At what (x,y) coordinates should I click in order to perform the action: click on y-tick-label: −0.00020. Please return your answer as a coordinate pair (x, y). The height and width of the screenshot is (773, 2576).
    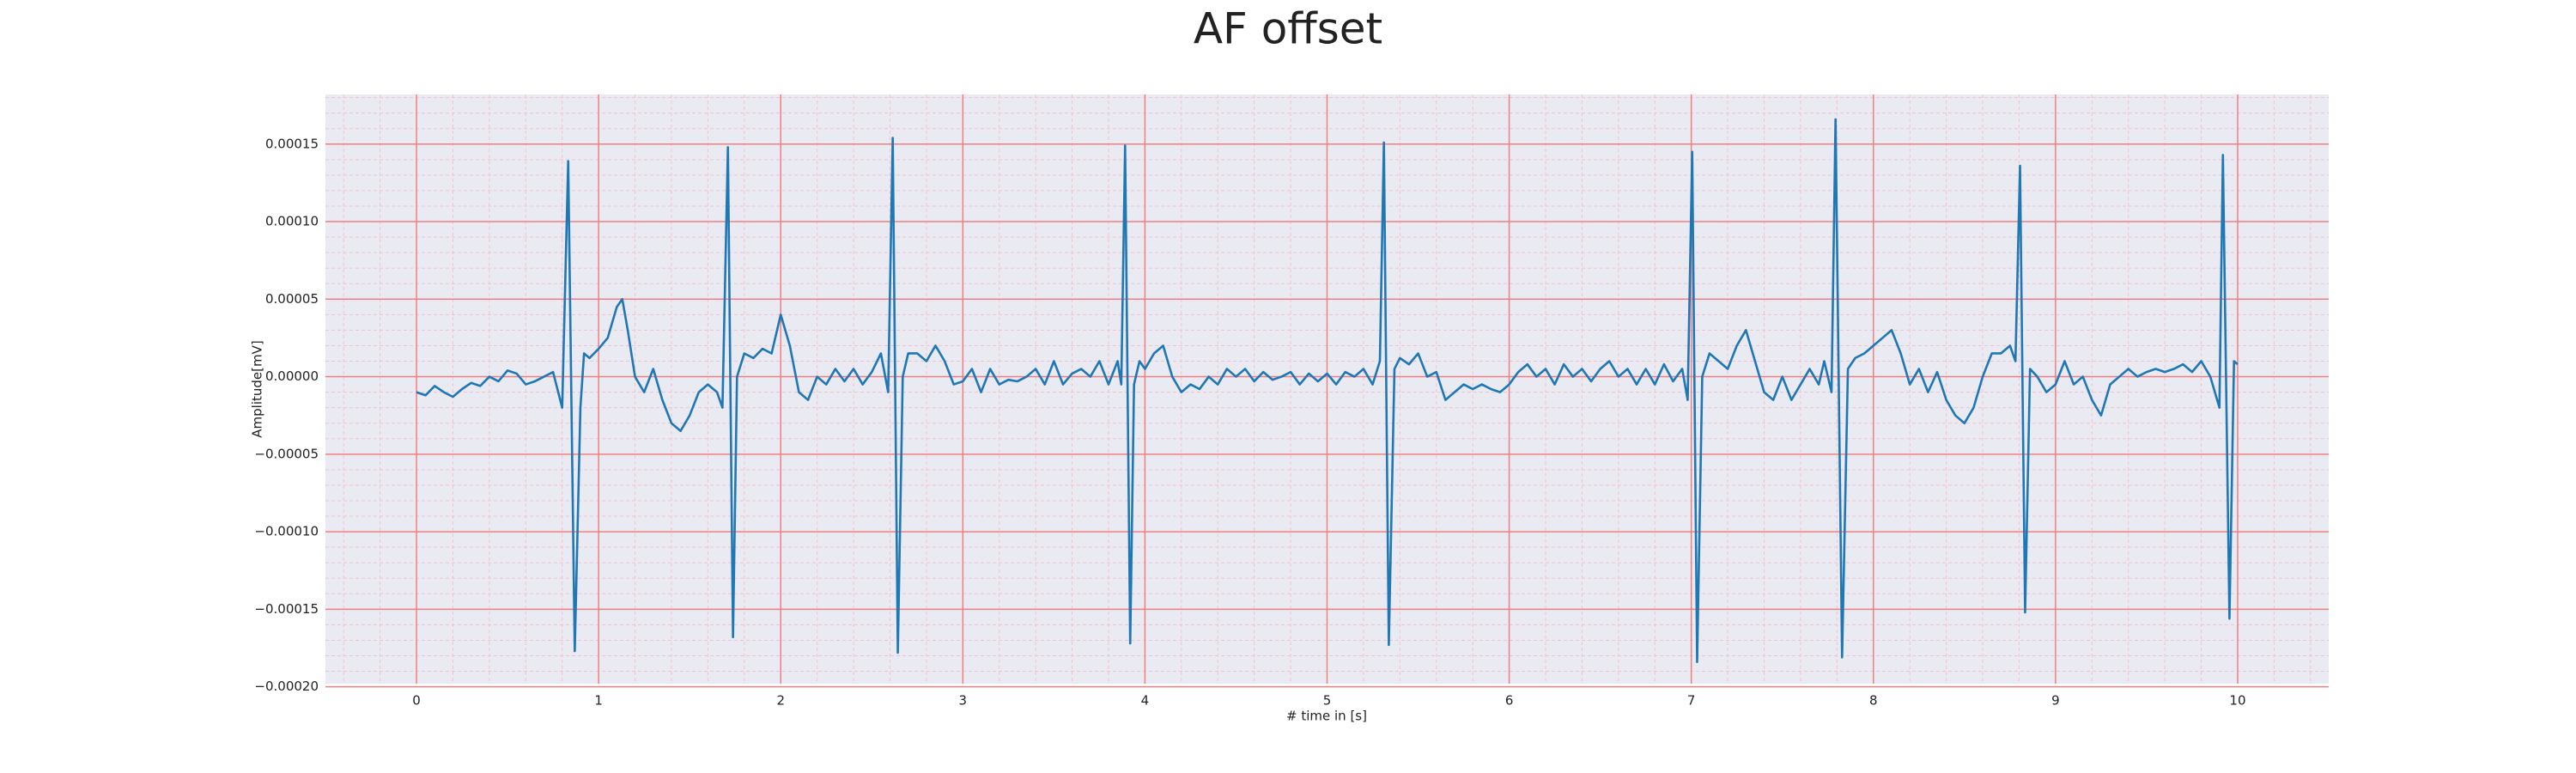
    Looking at the image, I should click on (286, 686).